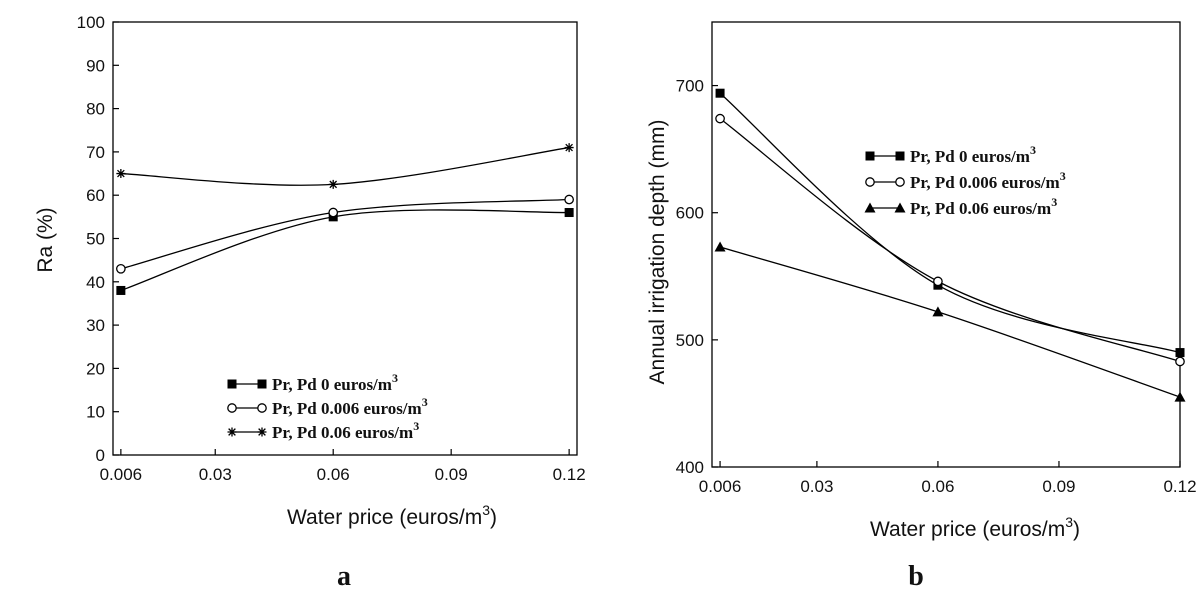 The image size is (1200, 598). I want to click on legend-label: Pr, Pd 0.006 euros/m3, so click(350, 406).